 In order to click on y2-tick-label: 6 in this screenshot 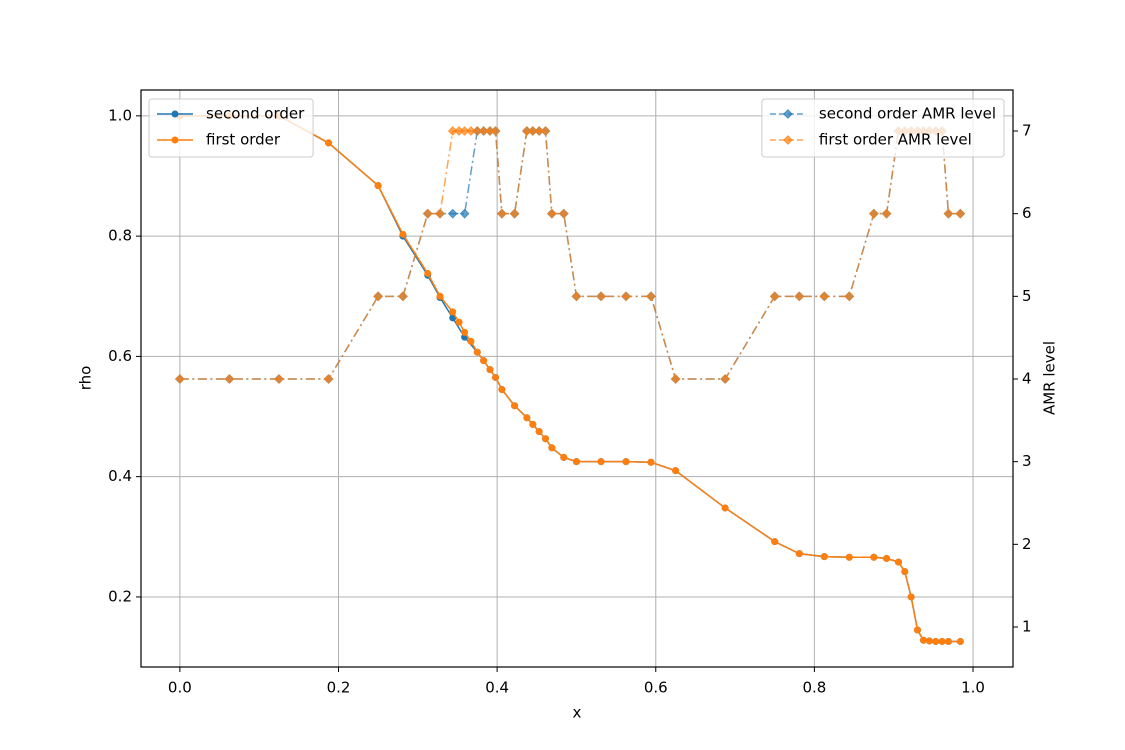, I will do `click(1027, 213)`.